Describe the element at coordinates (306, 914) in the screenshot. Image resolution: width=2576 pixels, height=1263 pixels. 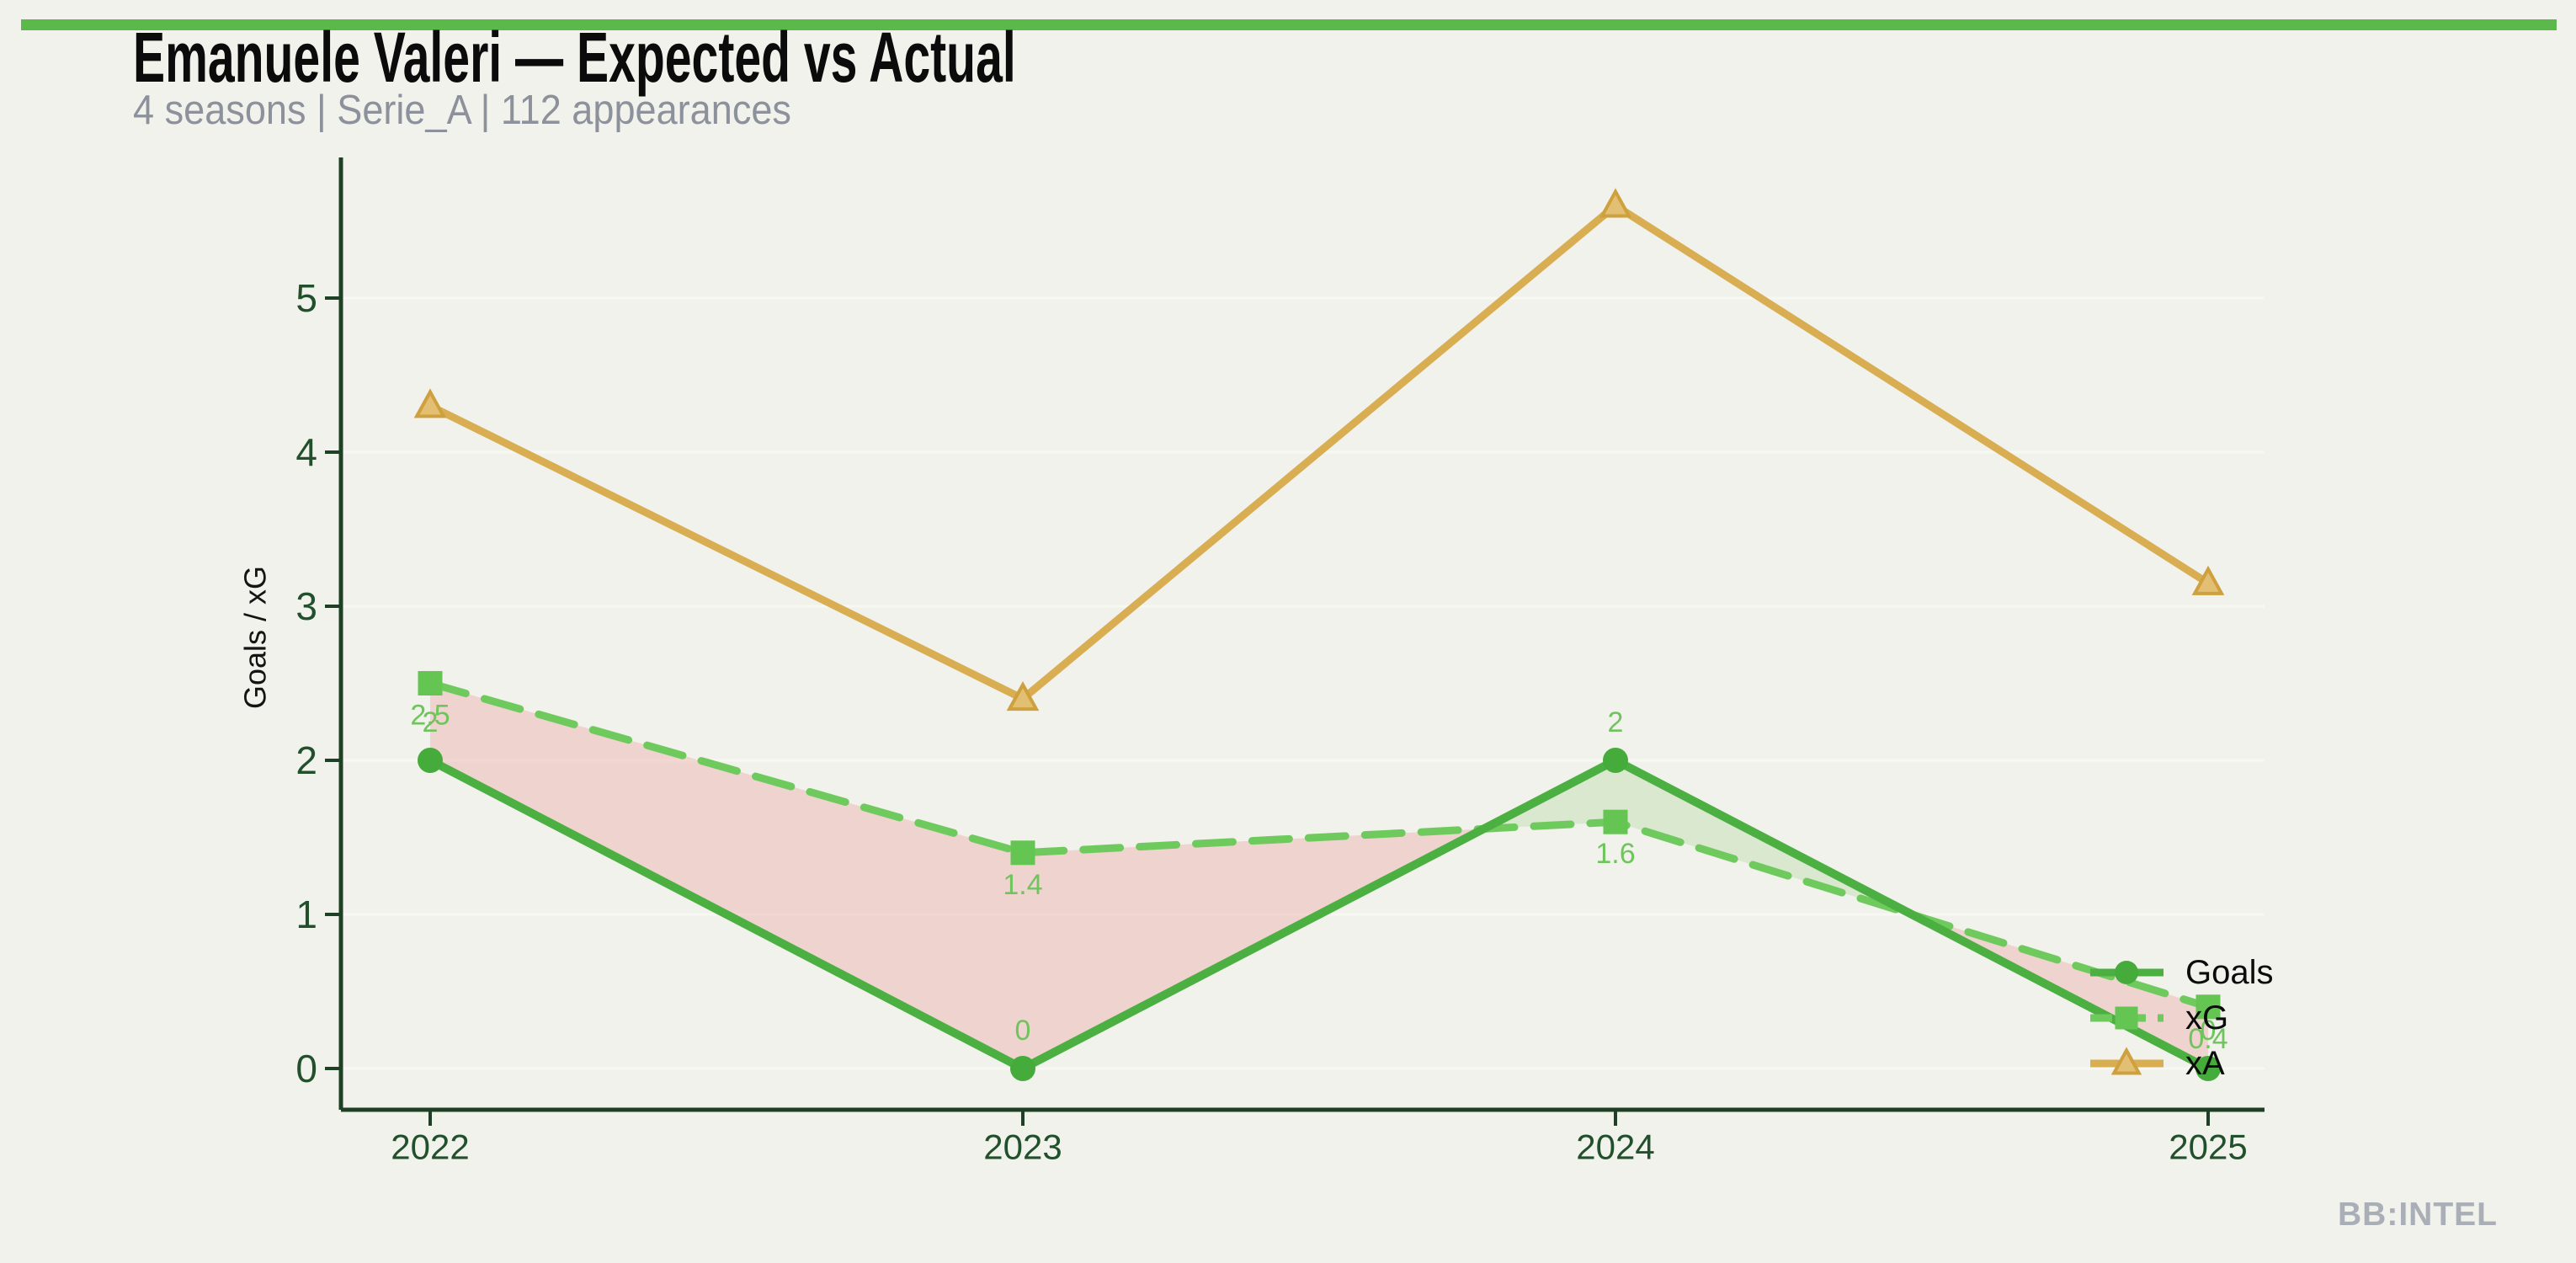
I see `y-tick-label: 1` at that location.